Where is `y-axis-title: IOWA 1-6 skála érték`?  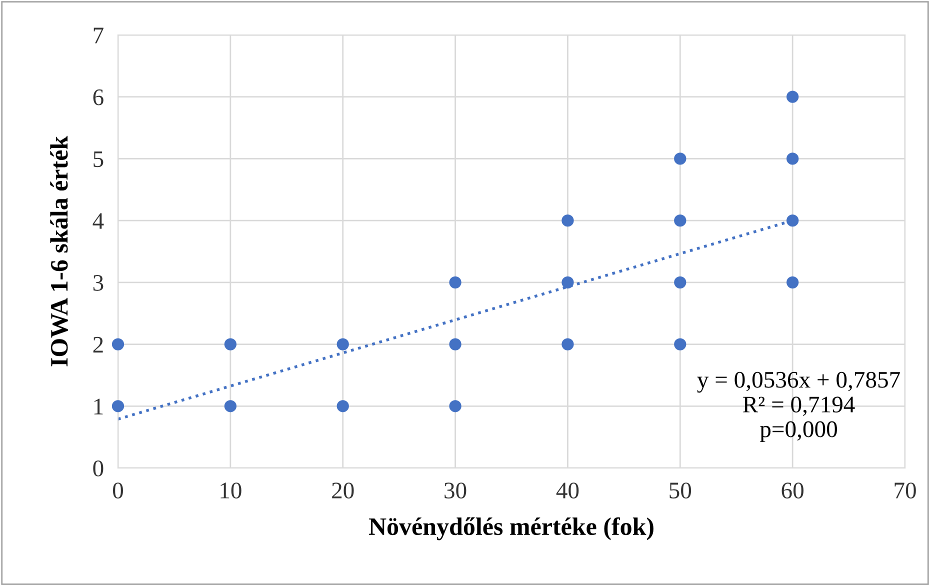
y-axis-title: IOWA 1-6 skála érték is located at coordinates (59, 251).